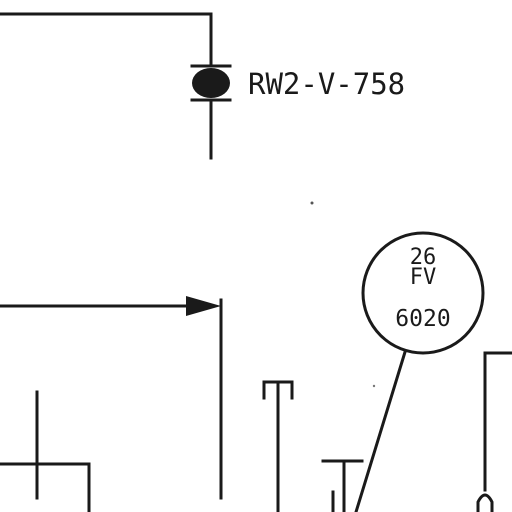  What do you see at coordinates (326, 84) in the screenshot?
I see `valve-tag-label: RW2-V-758` at bounding box center [326, 84].